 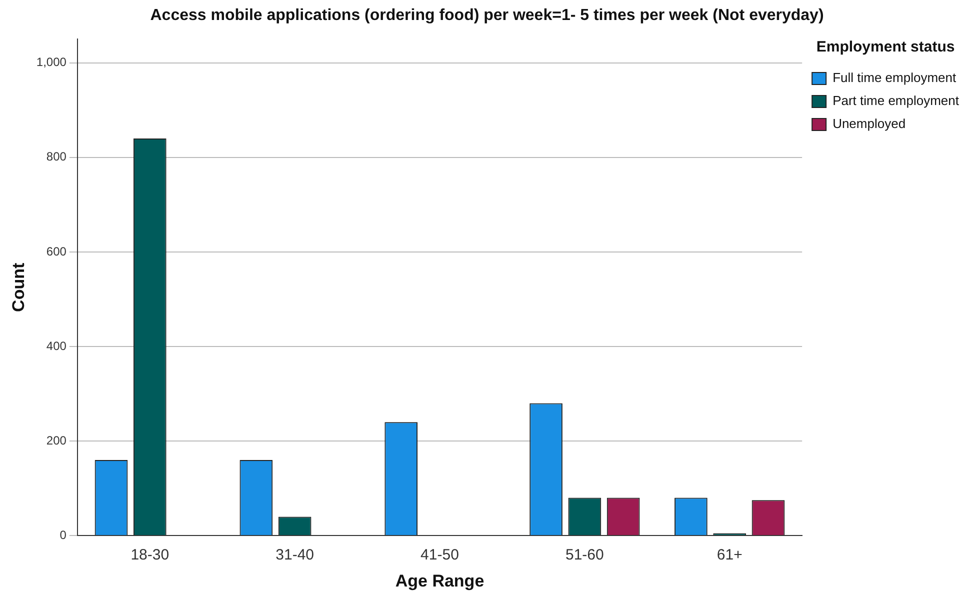 What do you see at coordinates (56, 345) in the screenshot?
I see `y-tick-label: 400` at bounding box center [56, 345].